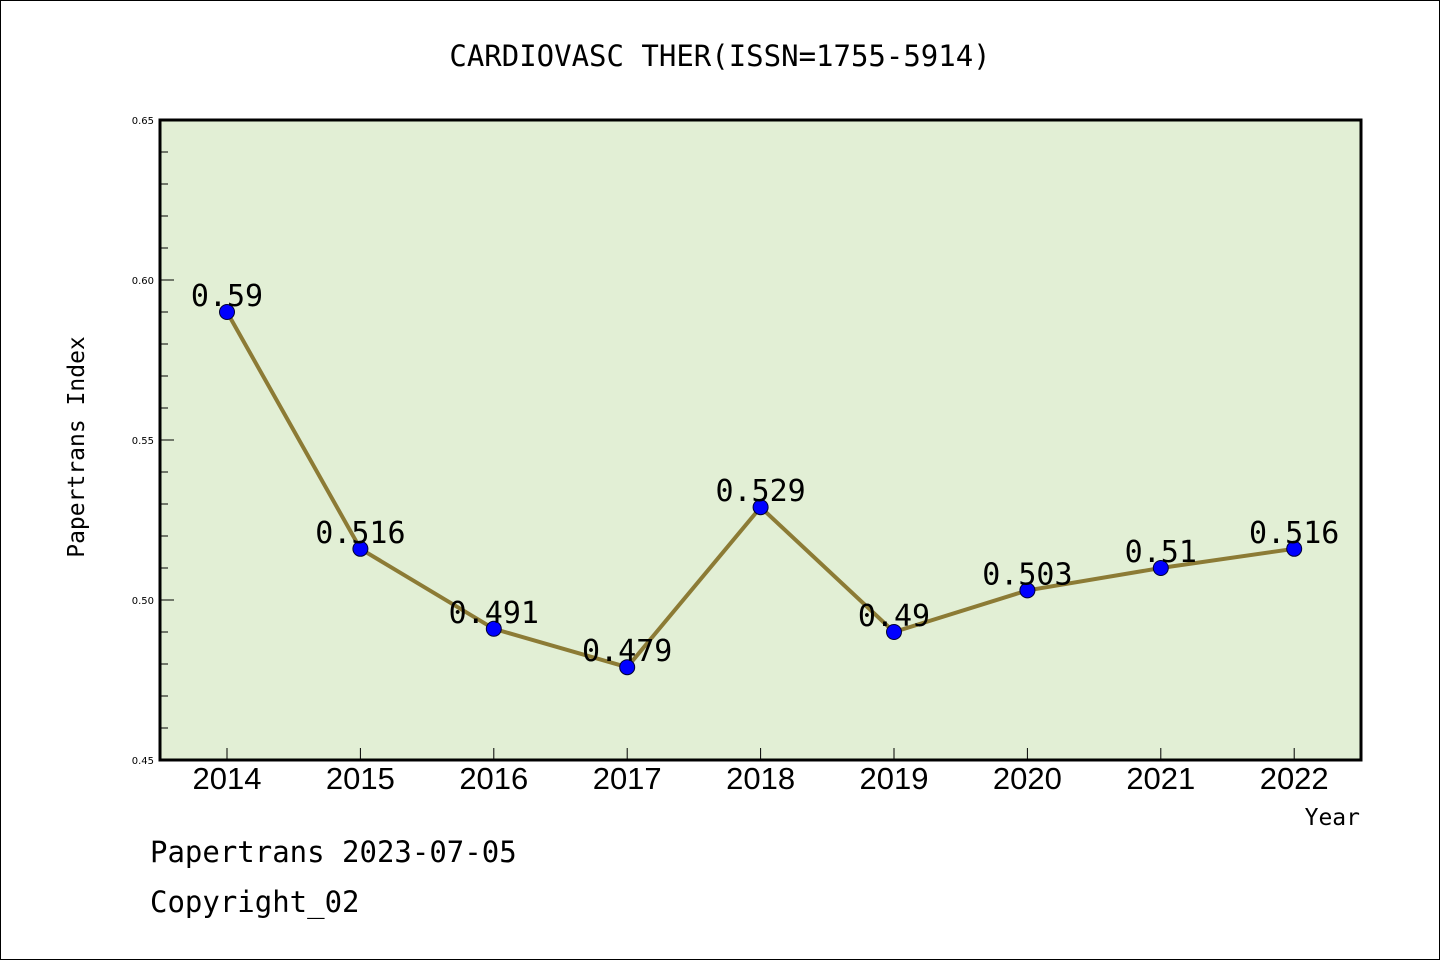  Describe the element at coordinates (627, 778) in the screenshot. I see `x-tick-label: 2017` at that location.